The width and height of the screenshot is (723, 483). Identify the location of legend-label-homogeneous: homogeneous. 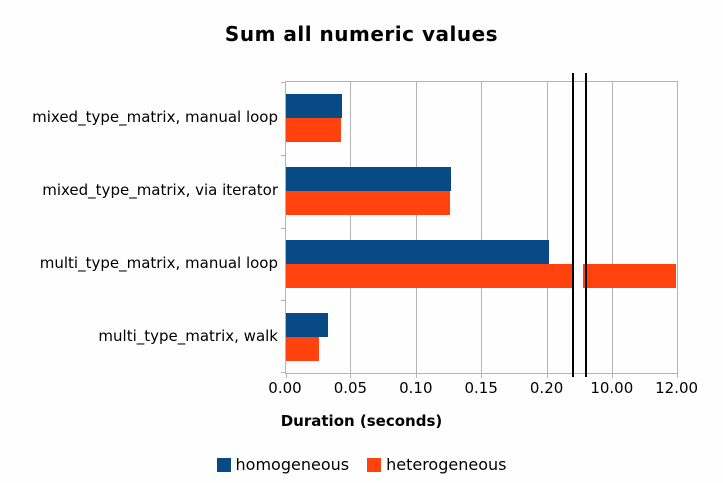
(292, 464).